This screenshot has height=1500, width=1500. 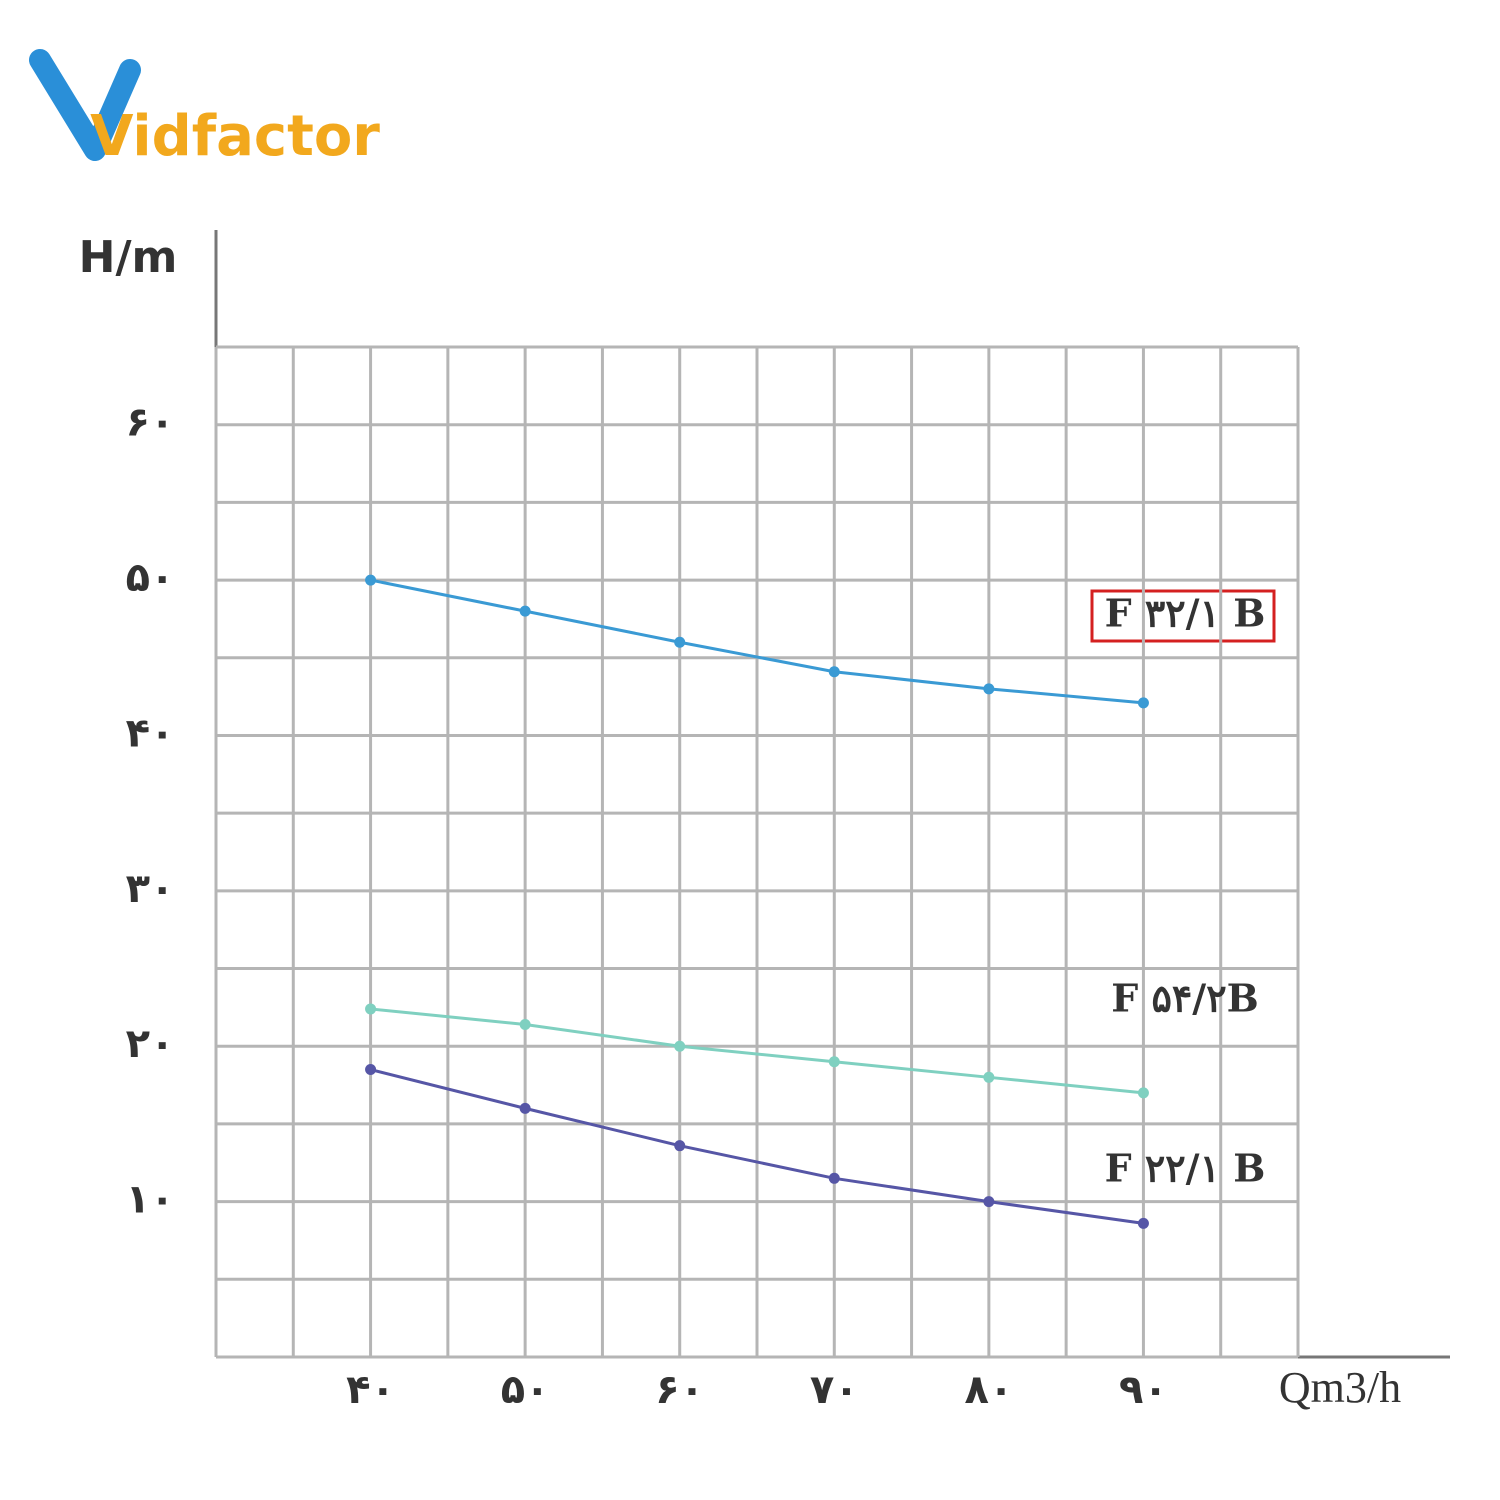 I want to click on x-tick-label: ۷۰, so click(x=834, y=1390).